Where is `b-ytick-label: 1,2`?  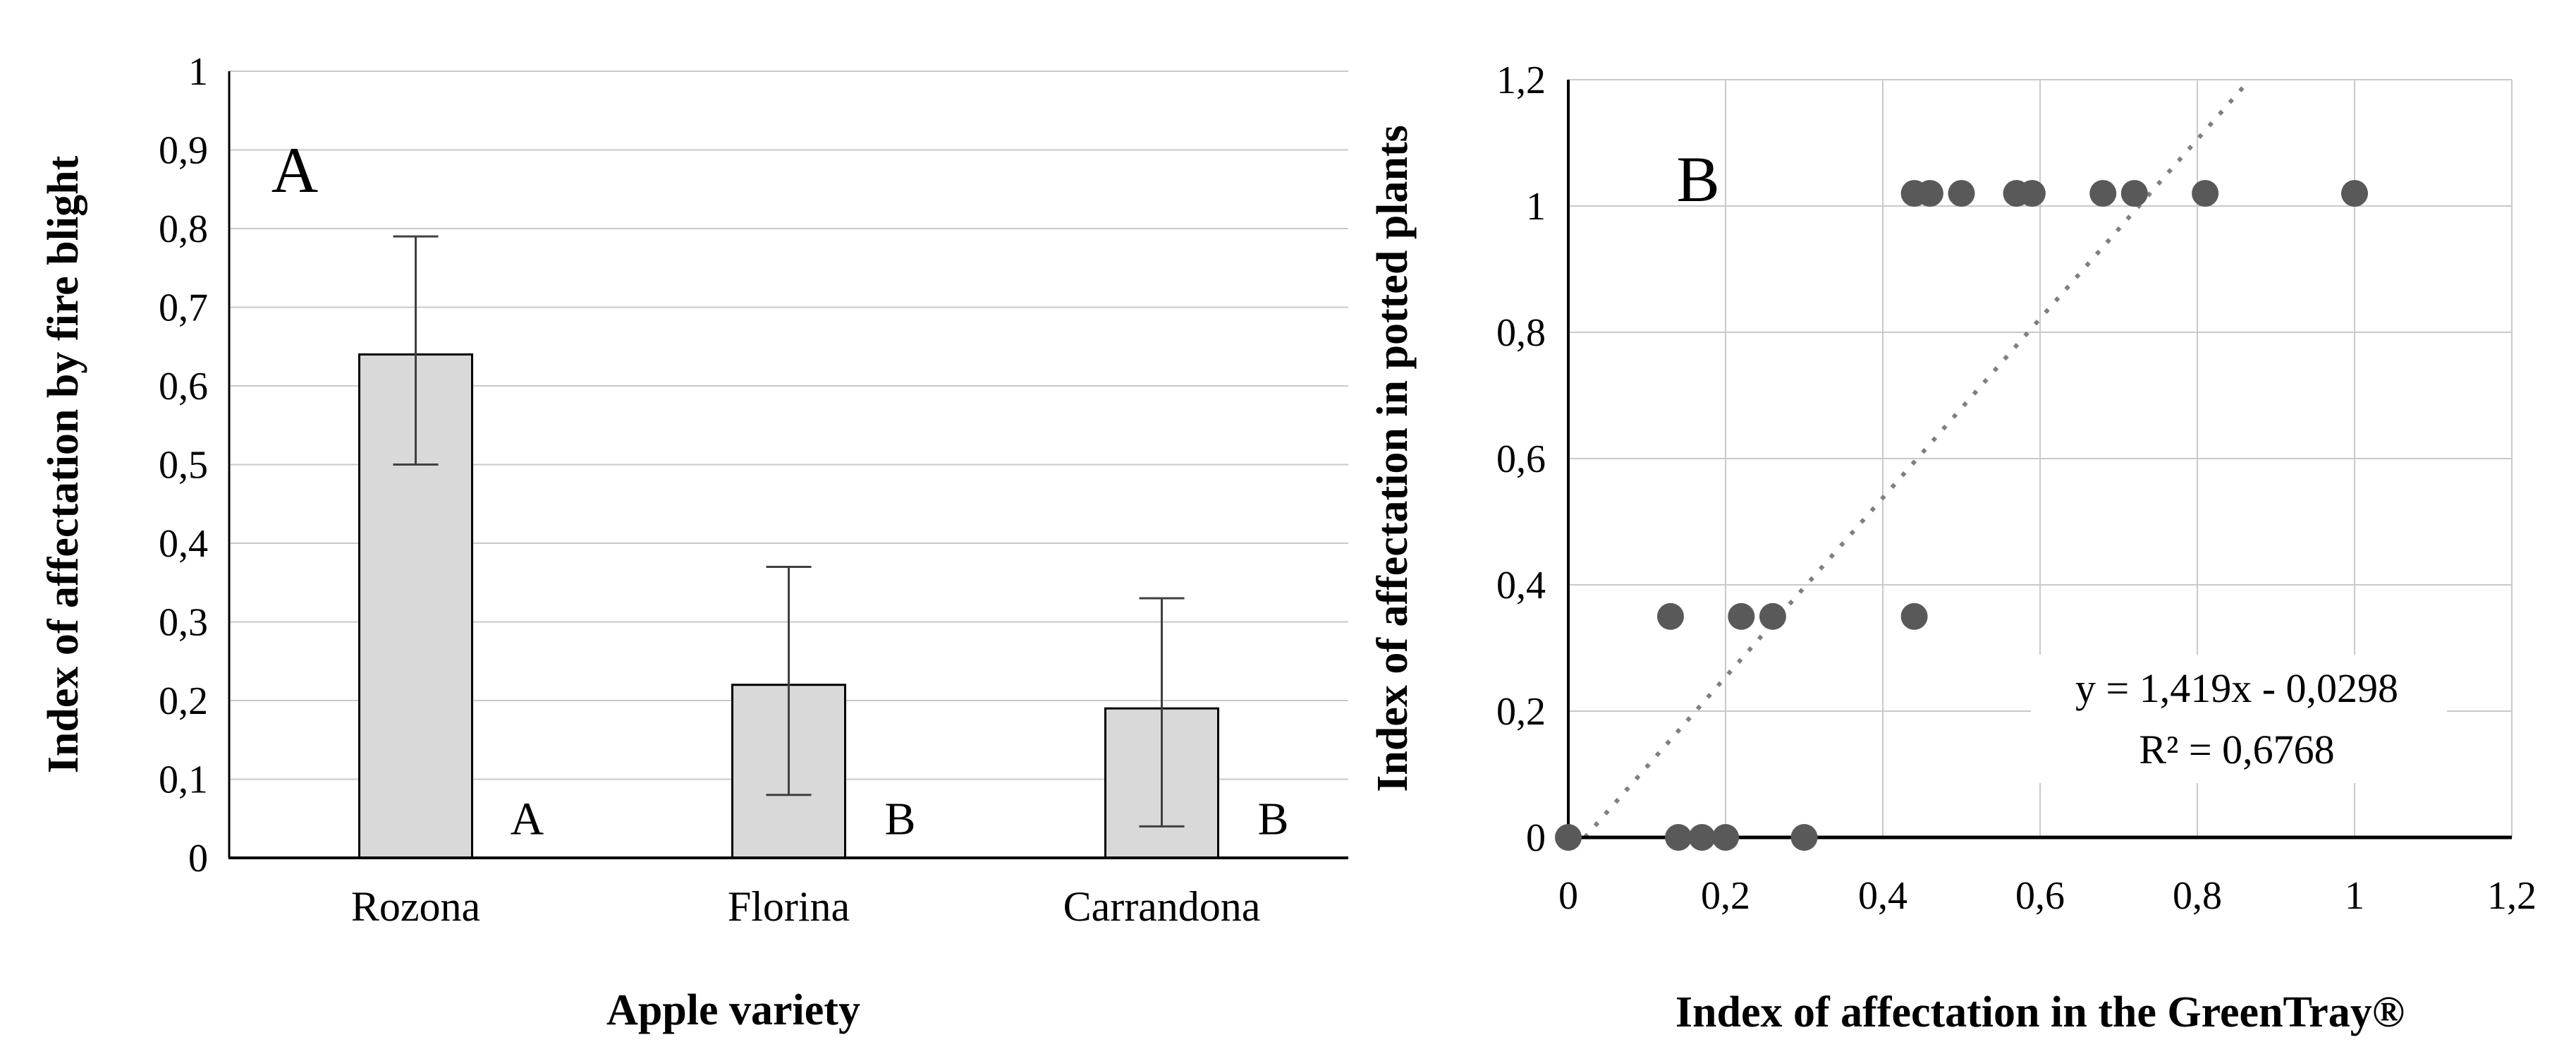
b-ytick-label: 1,2 is located at coordinates (1521, 80).